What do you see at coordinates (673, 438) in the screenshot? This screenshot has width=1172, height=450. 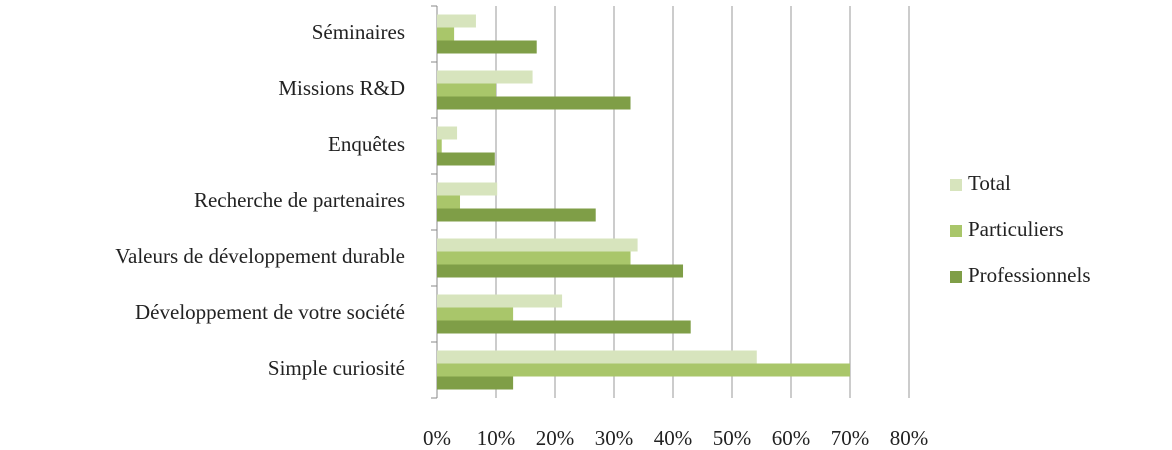 I see `x-tick-label: 40%` at bounding box center [673, 438].